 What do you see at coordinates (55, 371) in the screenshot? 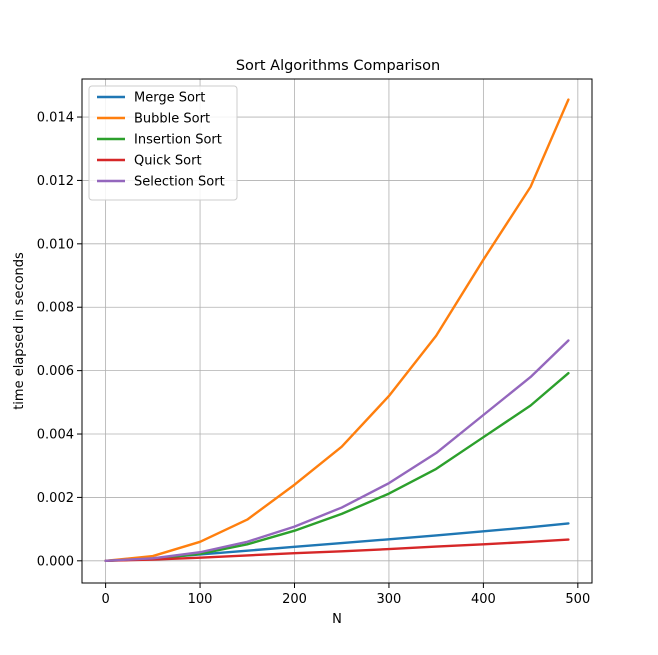
I see `y-tick-label: 0.006` at bounding box center [55, 371].